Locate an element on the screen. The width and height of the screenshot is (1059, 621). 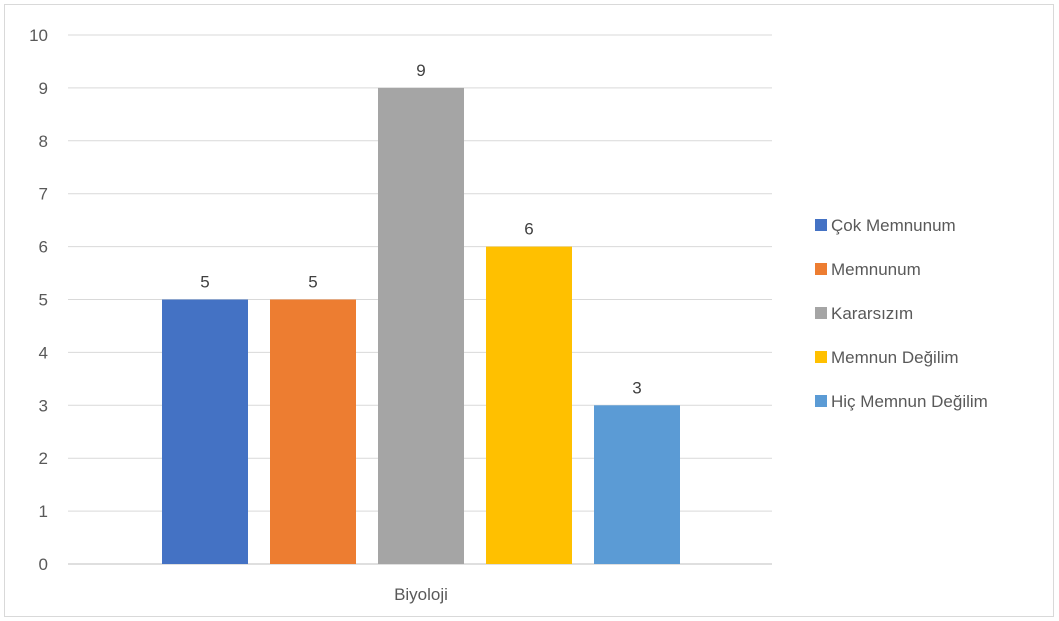
data-label: 6 is located at coordinates (528, 229).